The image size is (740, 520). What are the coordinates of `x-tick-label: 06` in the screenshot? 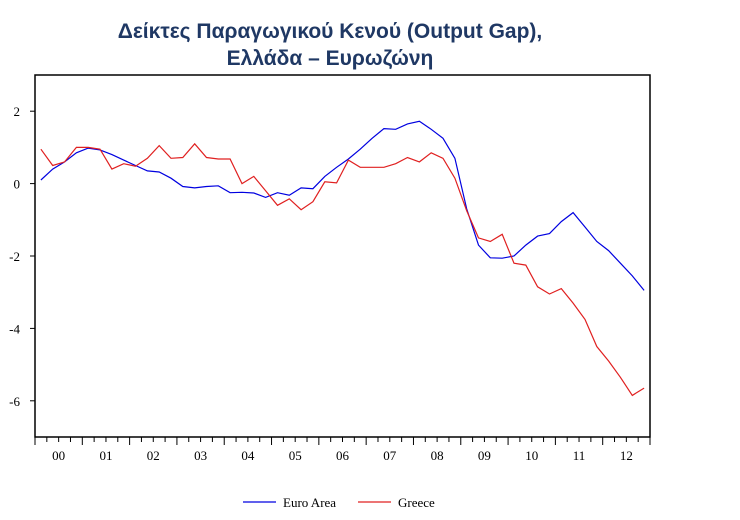 It's located at (343, 455).